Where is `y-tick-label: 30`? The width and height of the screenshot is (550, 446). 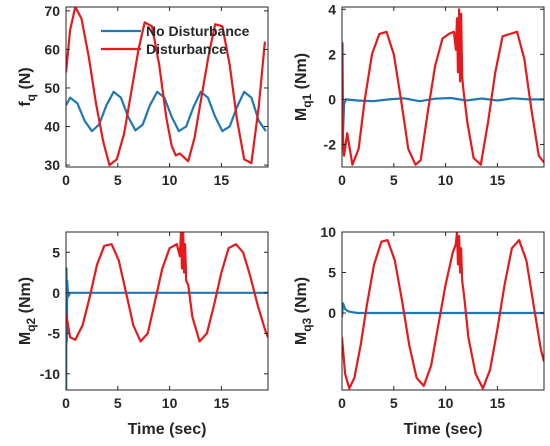 y-tick-label: 30 is located at coordinates (52, 165).